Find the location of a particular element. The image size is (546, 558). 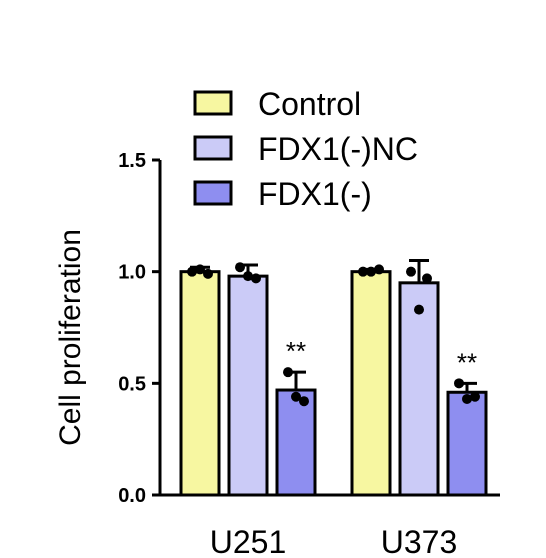

legend-label: FDX1(-)NC is located at coordinates (338, 149).